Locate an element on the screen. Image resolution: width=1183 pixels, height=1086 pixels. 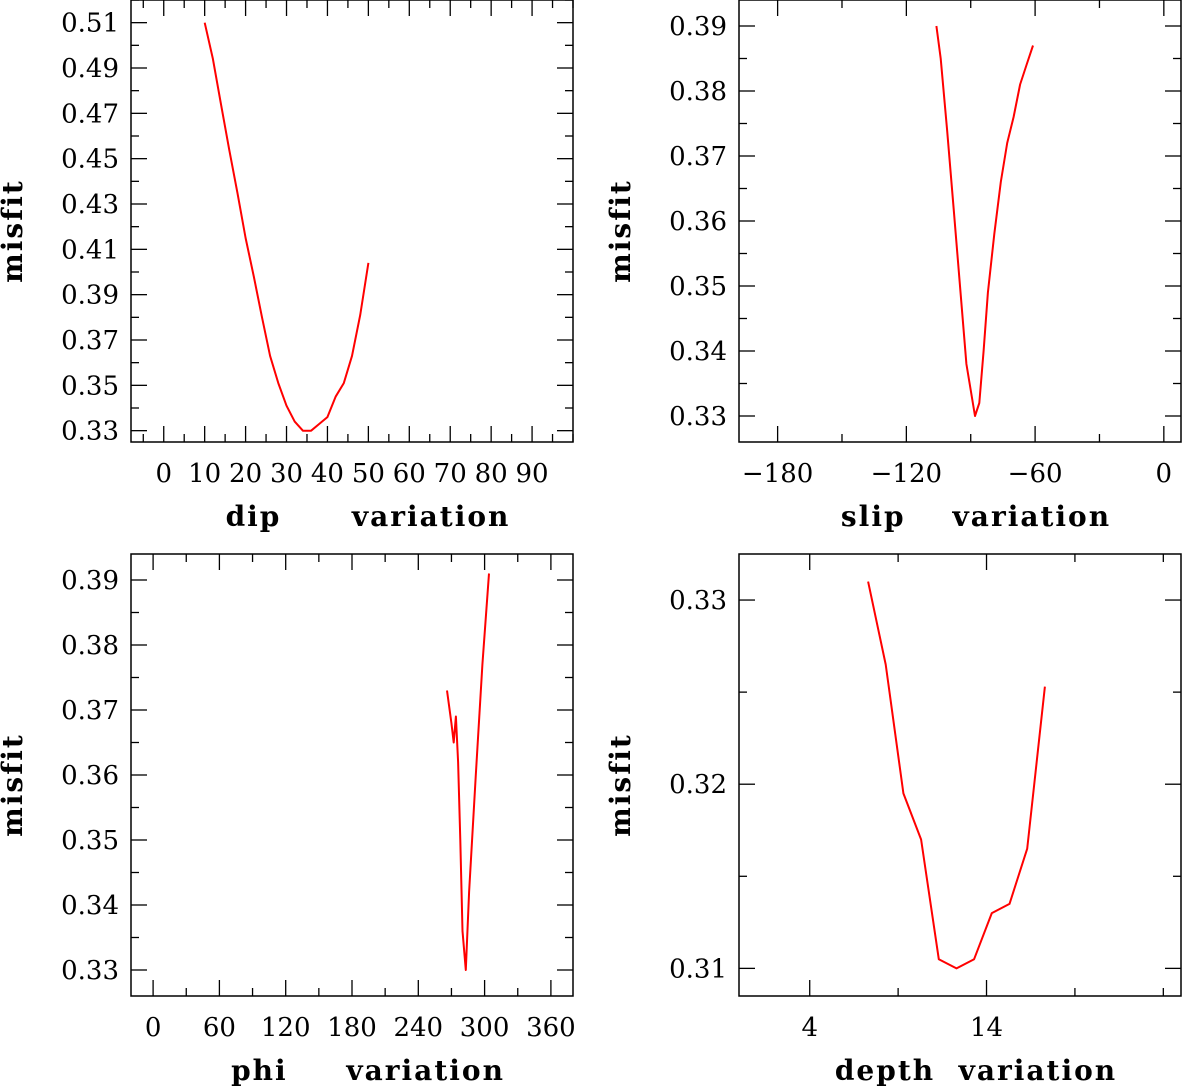
dip-xtick-label: 40 is located at coordinates (327, 474).